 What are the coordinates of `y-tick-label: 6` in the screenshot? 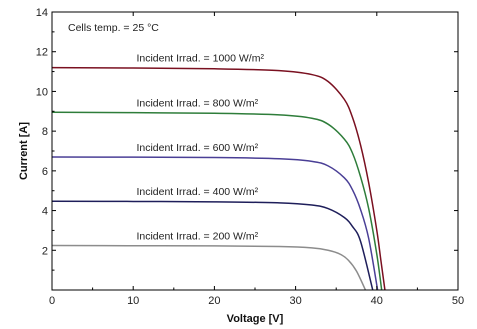 It's located at (45, 172).